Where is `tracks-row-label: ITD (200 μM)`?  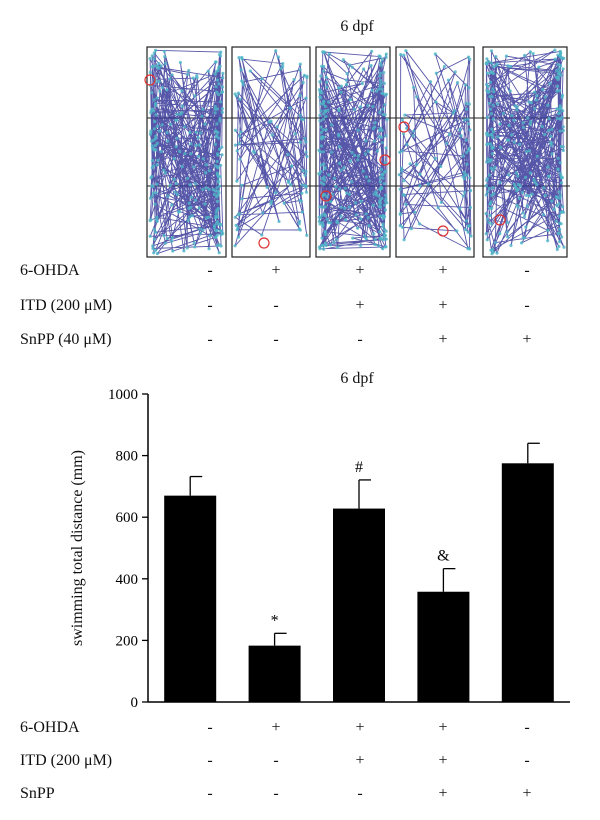 tracks-row-label: ITD (200 μM) is located at coordinates (66, 305).